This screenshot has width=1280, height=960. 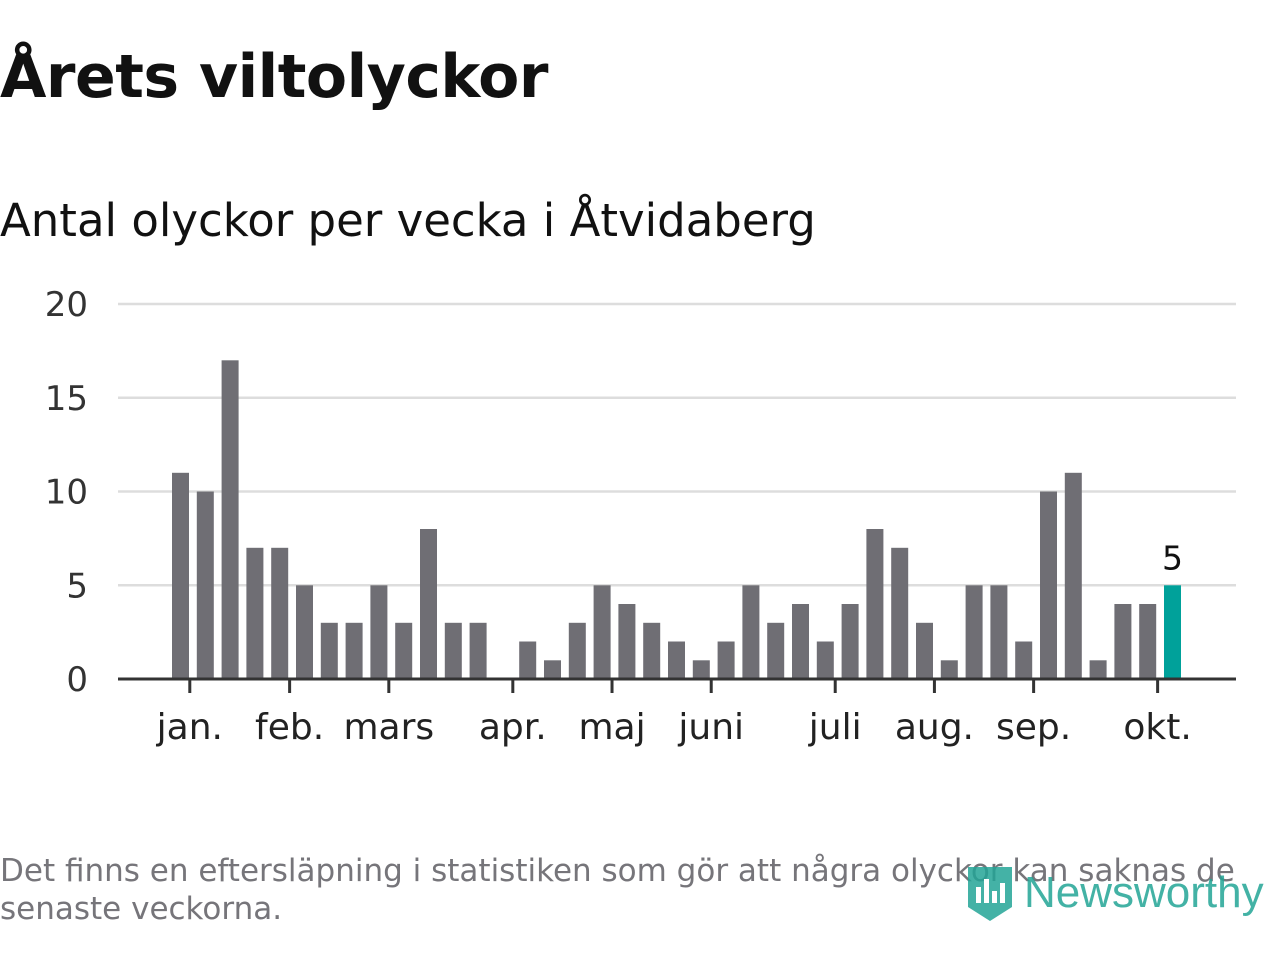 I want to click on highlight-data-label: 5, so click(x=1172, y=557).